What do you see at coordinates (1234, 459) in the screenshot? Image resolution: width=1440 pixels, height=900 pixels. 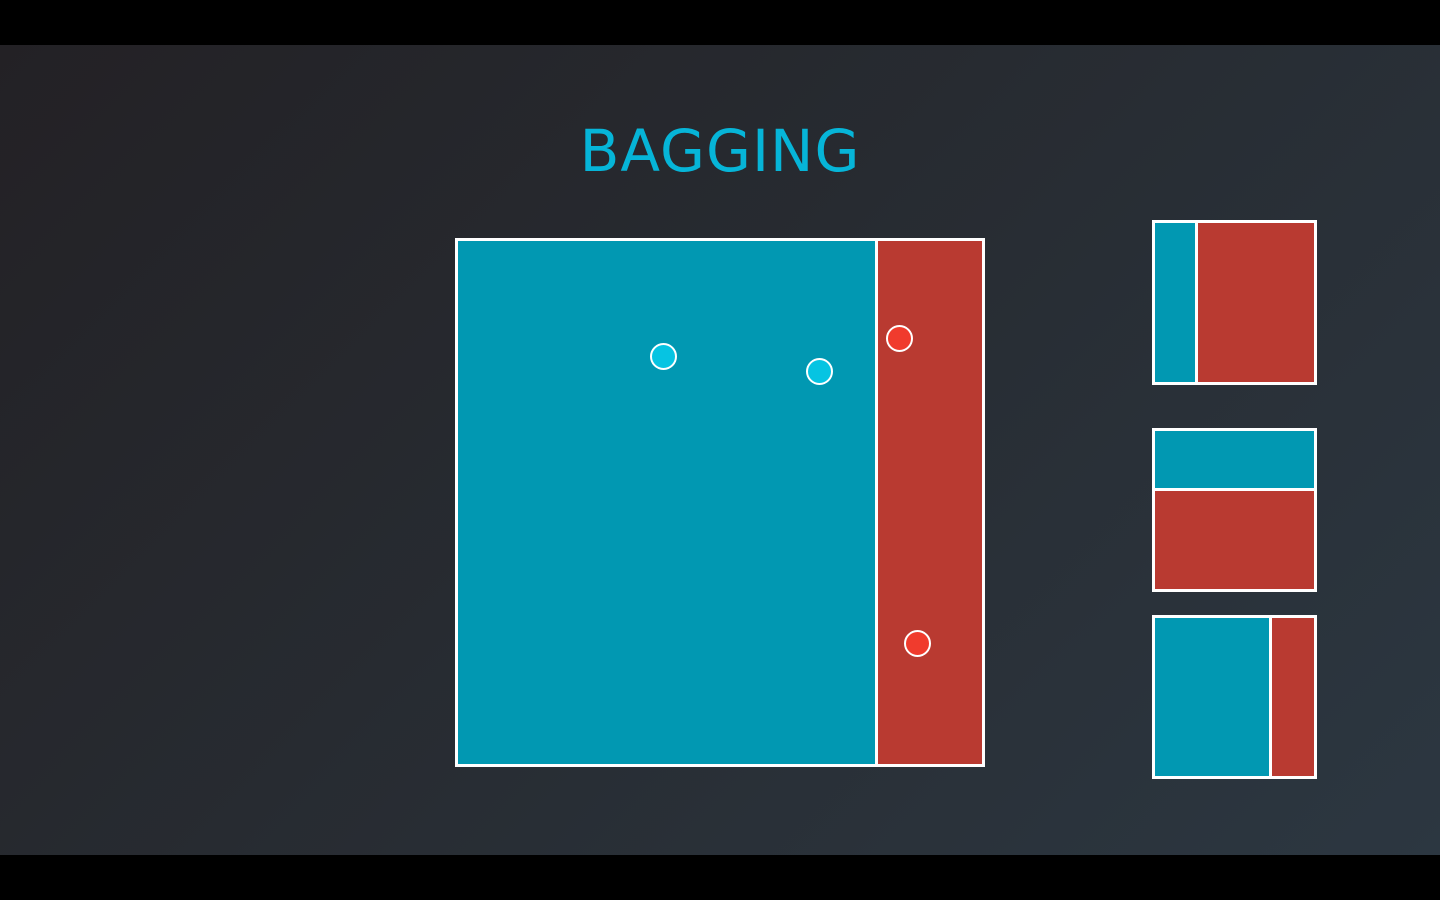 I see `weak-learner-2-blue` at bounding box center [1234, 459].